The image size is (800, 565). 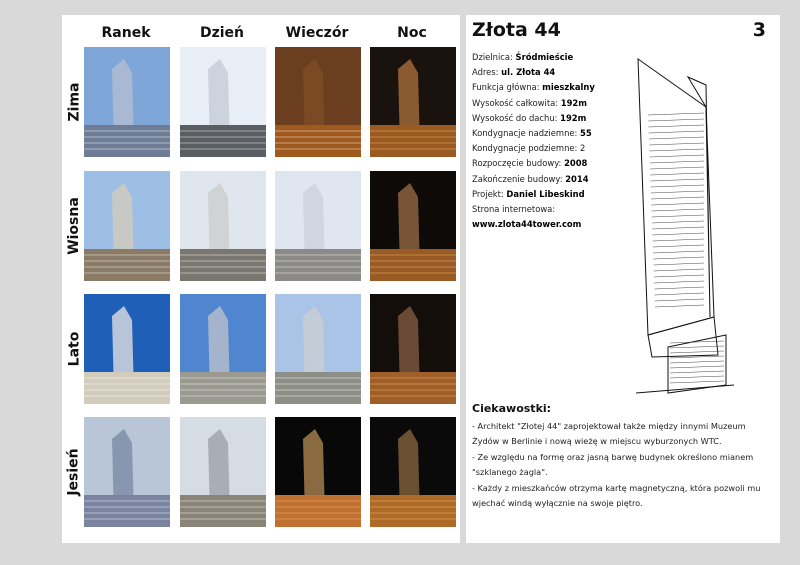 What do you see at coordinates (413, 472) in the screenshot?
I see `photo-autumn-night` at bounding box center [413, 472].